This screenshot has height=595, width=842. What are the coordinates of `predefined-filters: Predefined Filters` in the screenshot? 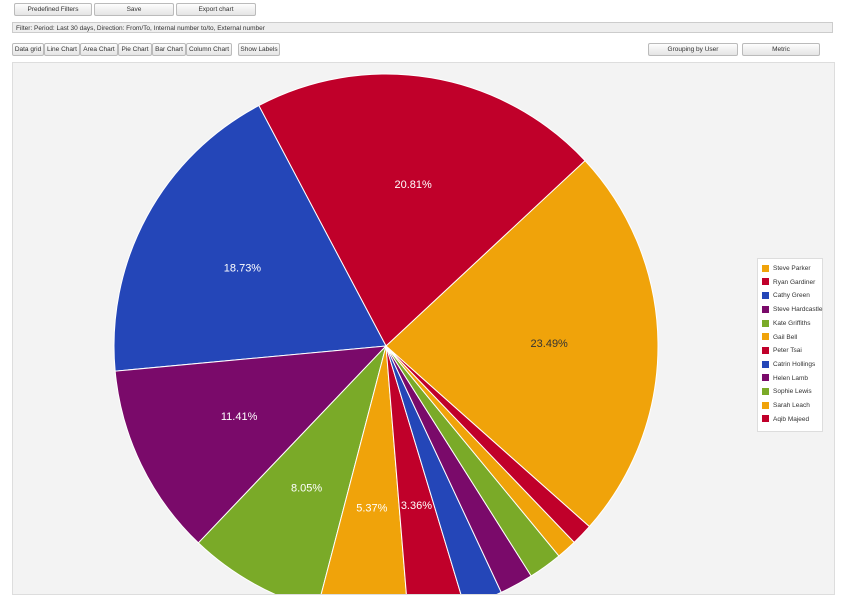 It's located at (53, 9).